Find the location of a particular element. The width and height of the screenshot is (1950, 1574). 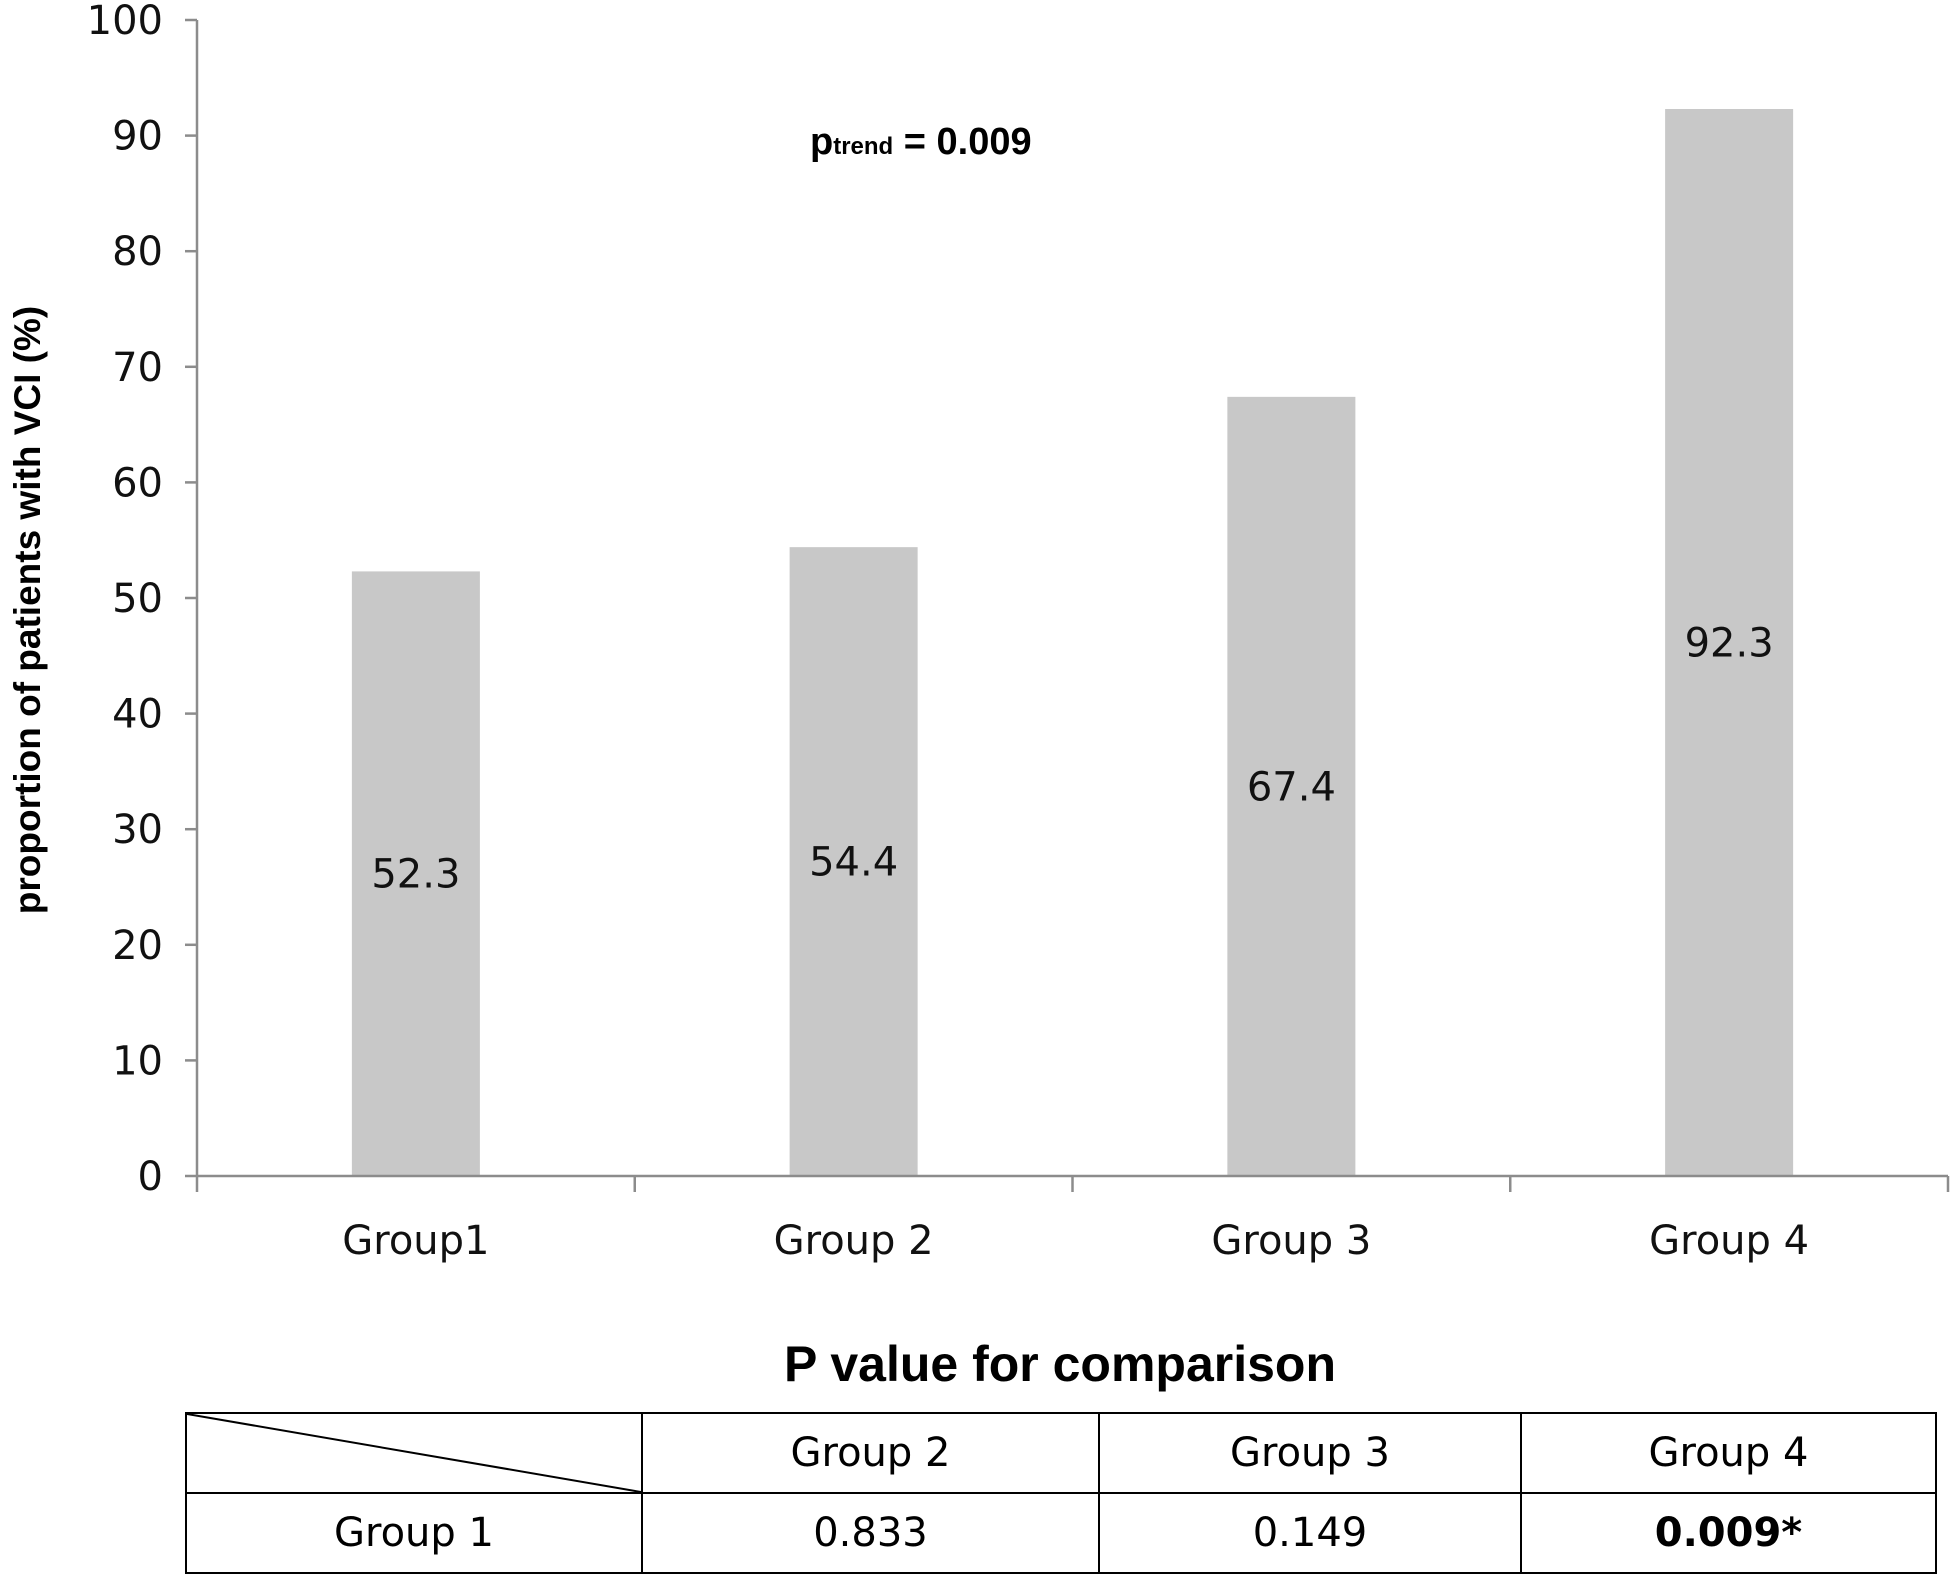

table-corner-cell is located at coordinates (414, 1453).